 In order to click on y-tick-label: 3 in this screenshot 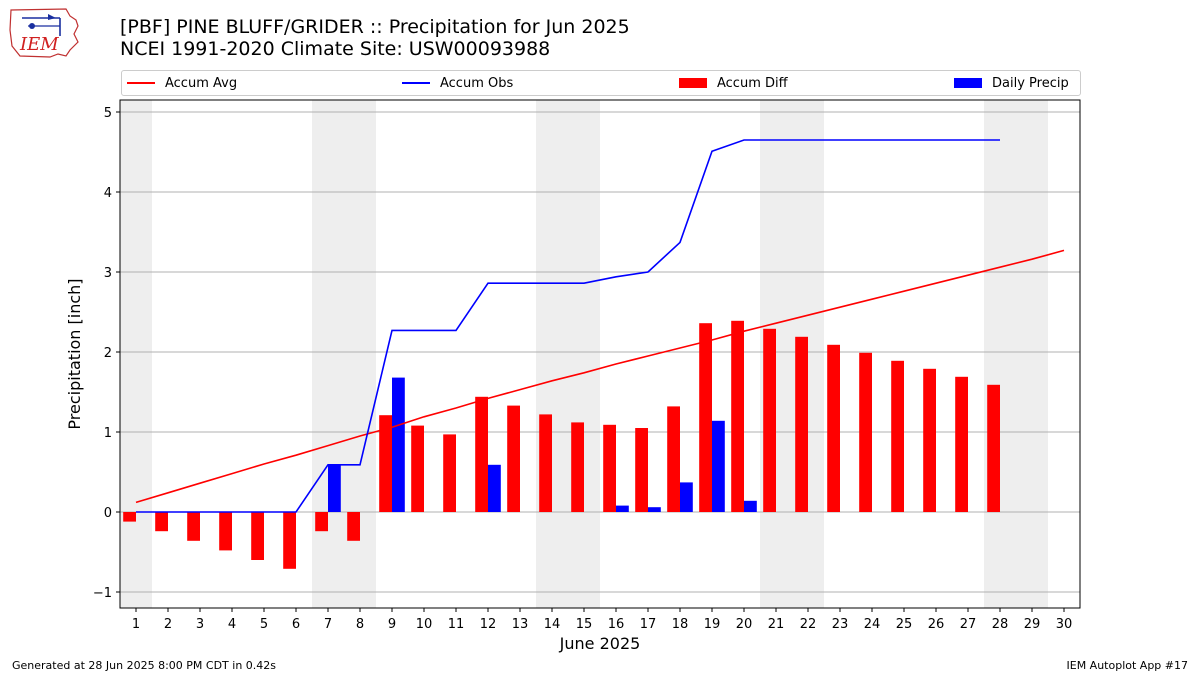, I will do `click(108, 273)`.